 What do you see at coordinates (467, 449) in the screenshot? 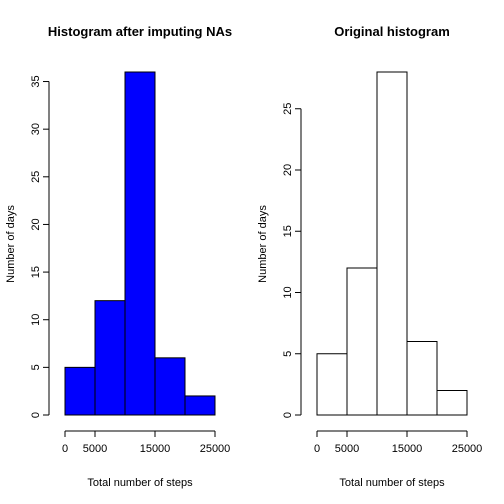
I see `original-x-tick-label: 25000` at bounding box center [467, 449].